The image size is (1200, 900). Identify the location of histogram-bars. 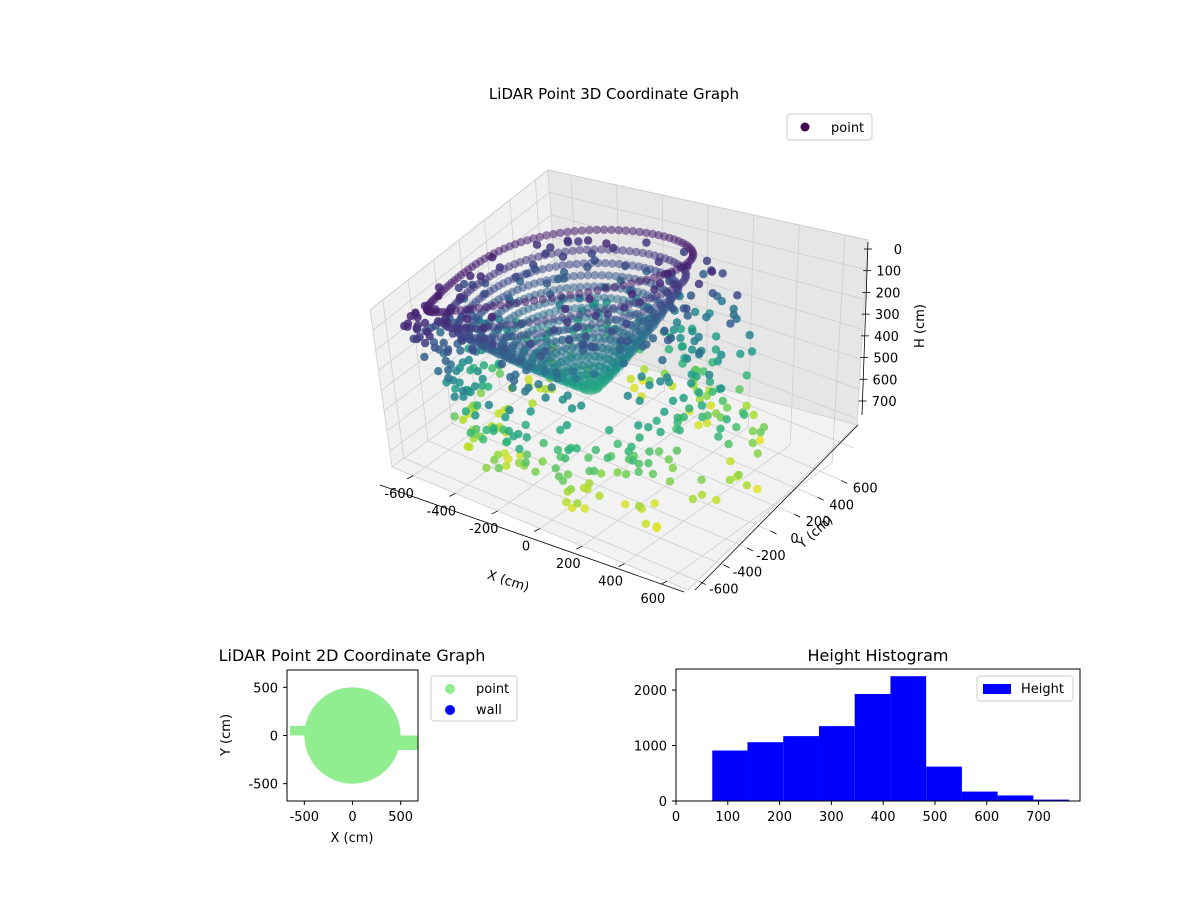
(891, 738).